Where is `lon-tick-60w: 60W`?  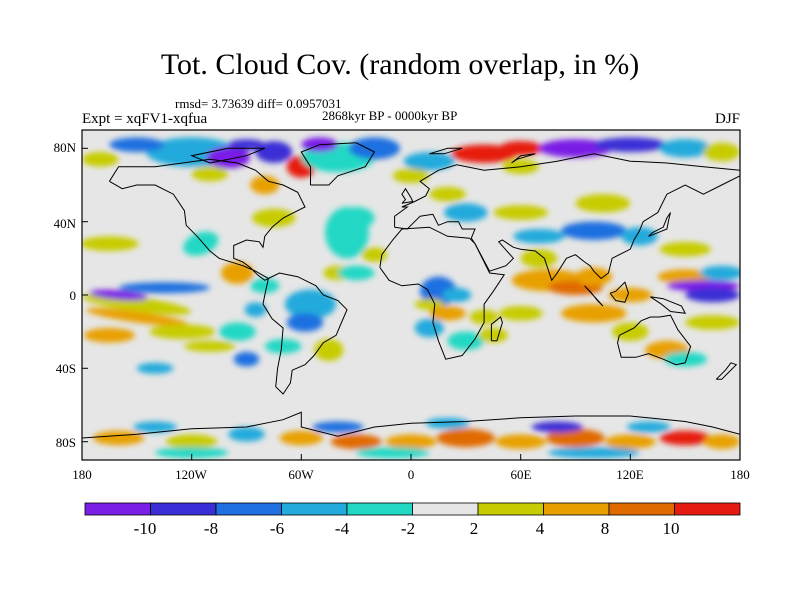 lon-tick-60w: 60W is located at coordinates (301, 474).